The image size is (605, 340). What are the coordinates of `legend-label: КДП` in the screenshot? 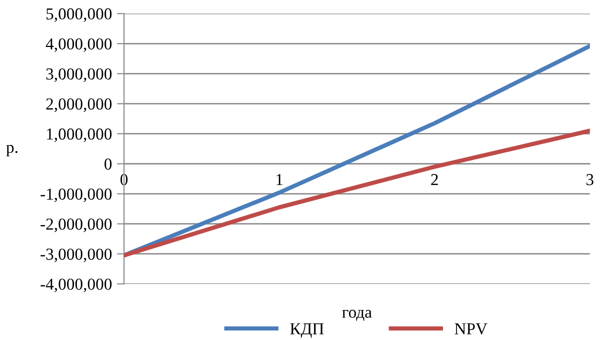 It's located at (307, 330).